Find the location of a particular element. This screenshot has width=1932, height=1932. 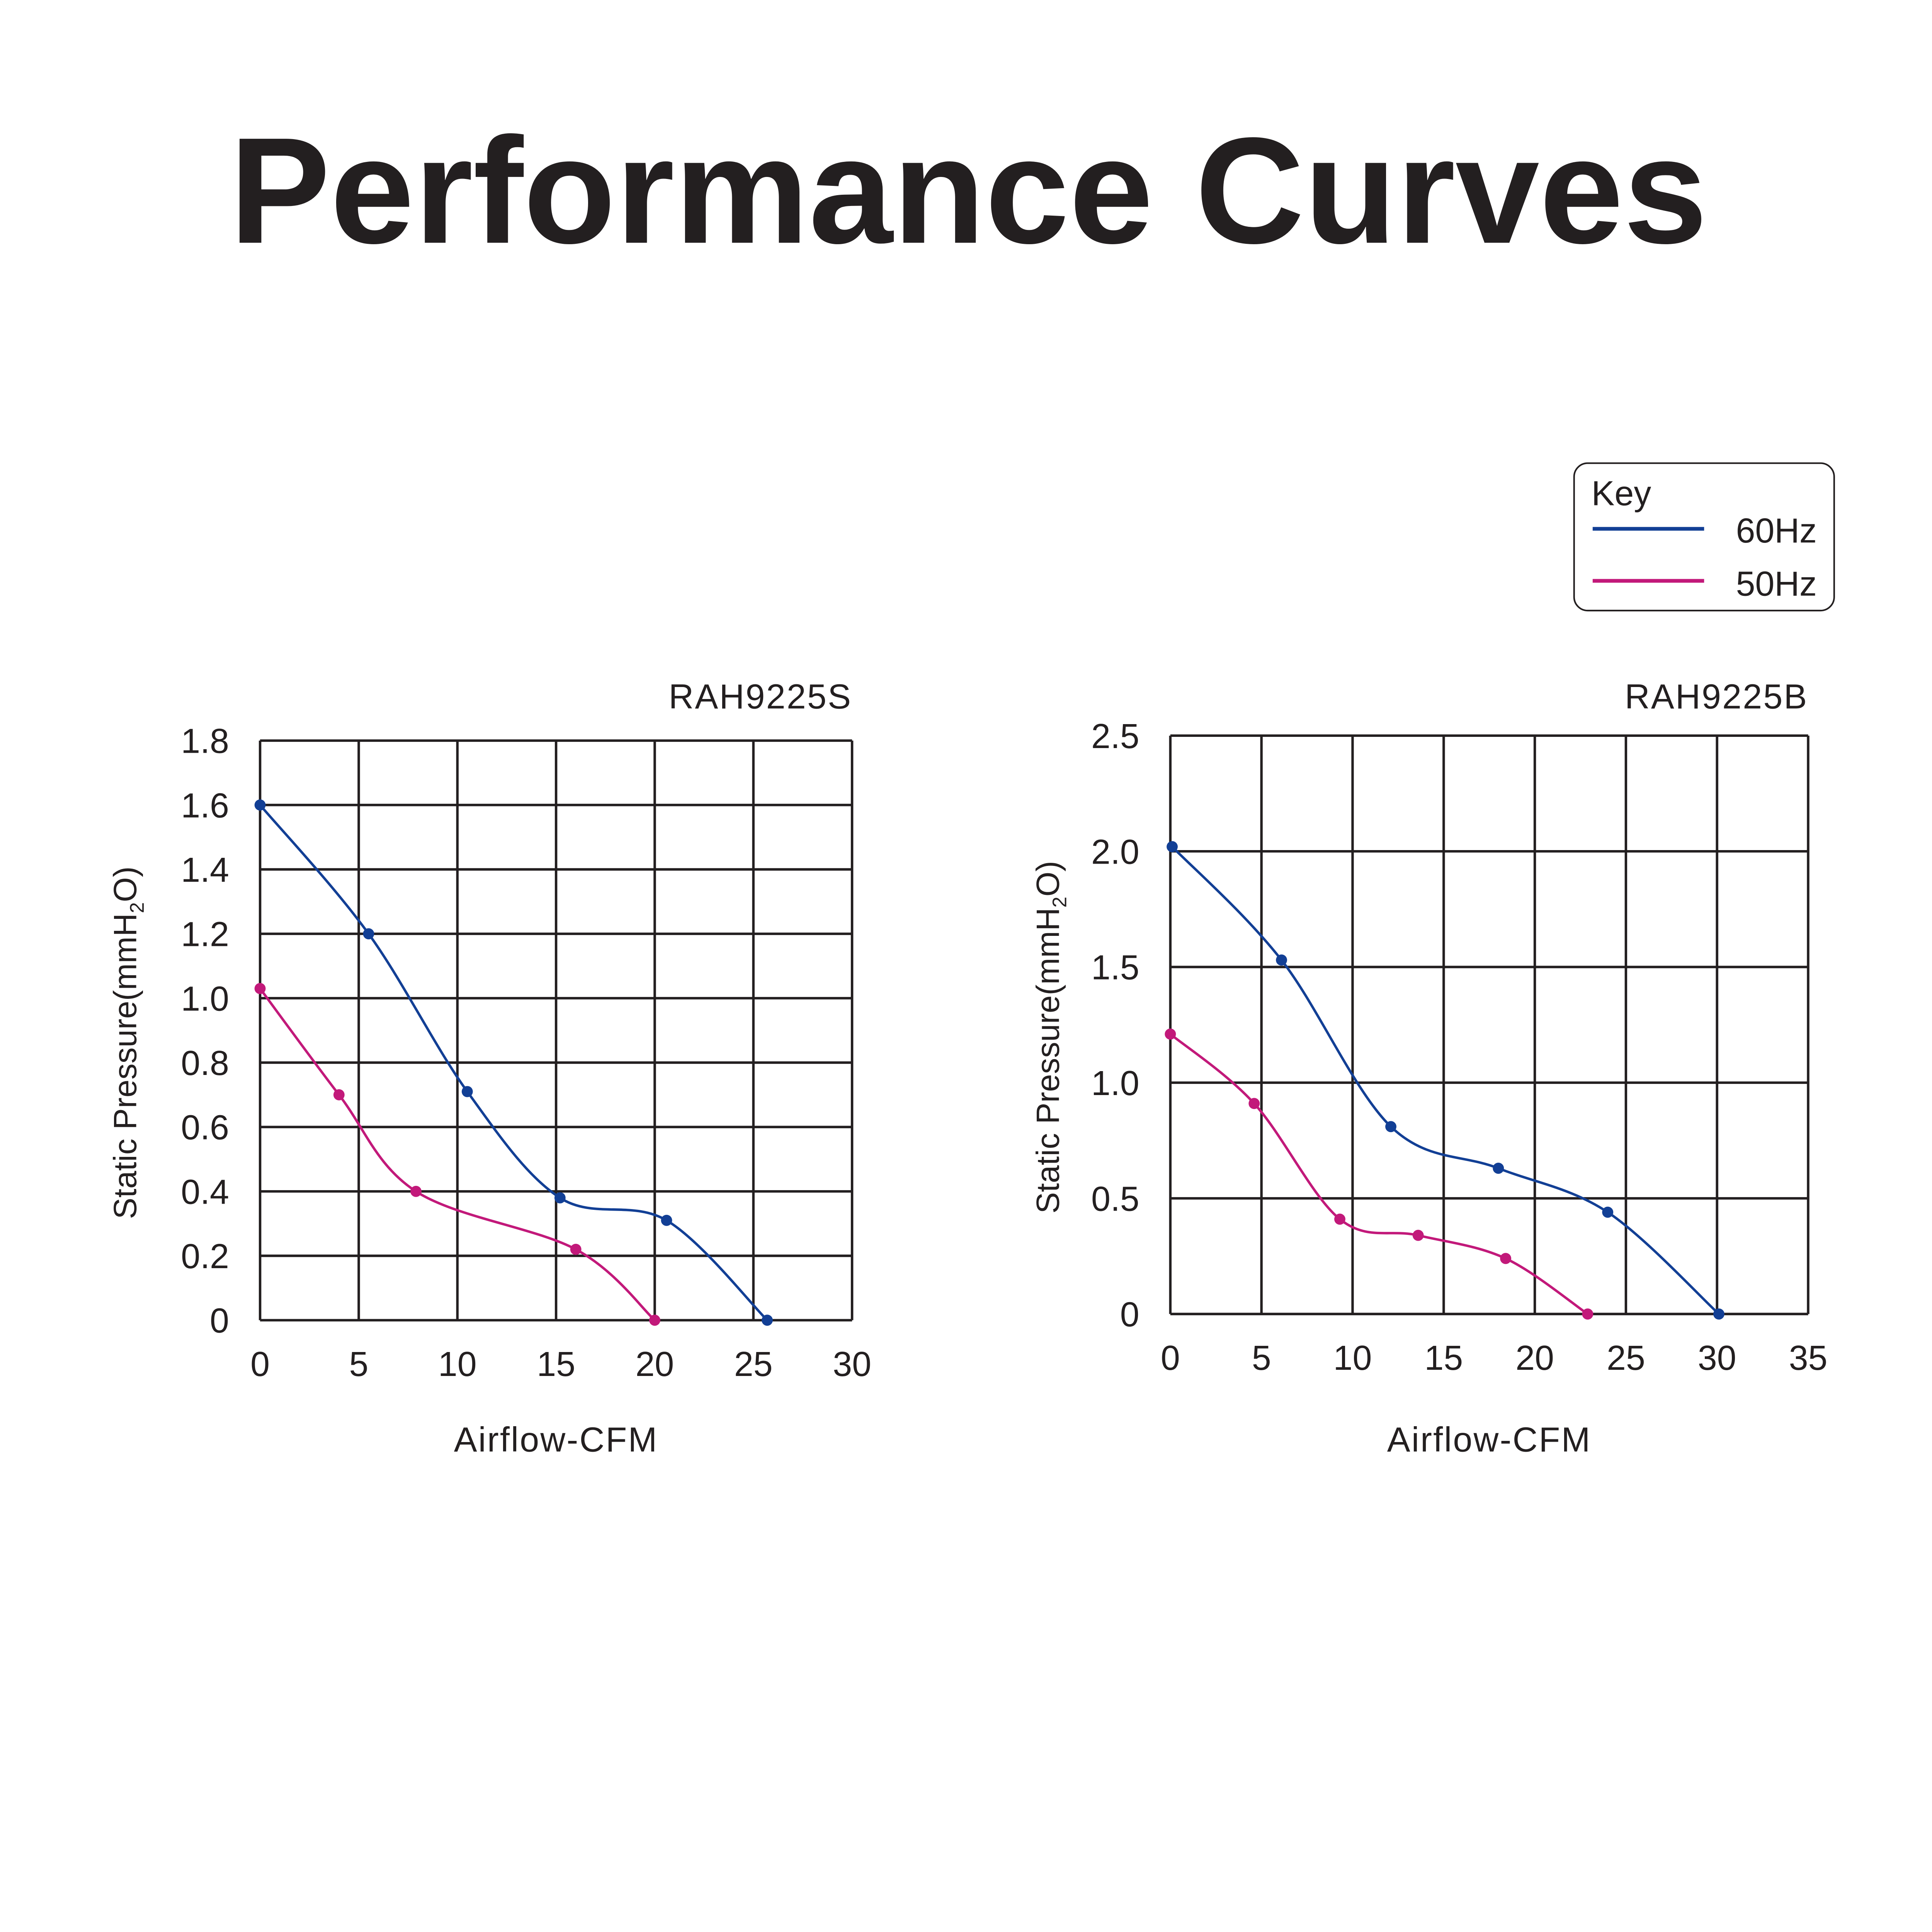

legend: Key 60Hz 50Hz is located at coordinates (1704, 537).